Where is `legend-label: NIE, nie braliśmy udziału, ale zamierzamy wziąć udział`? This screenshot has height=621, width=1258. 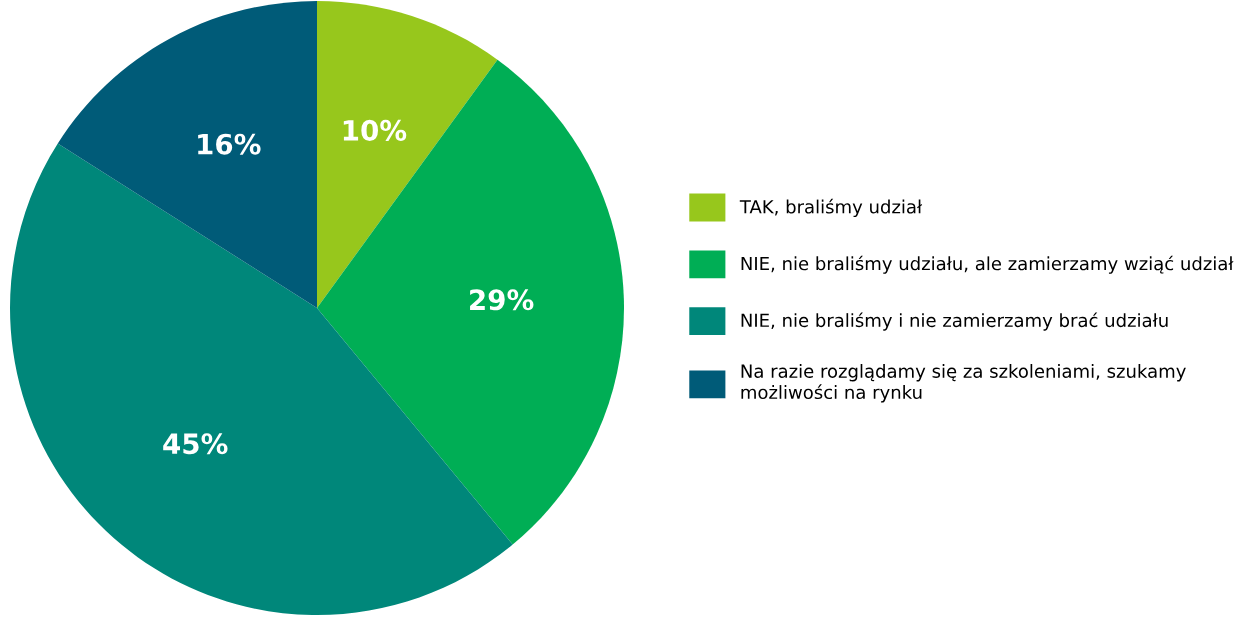 legend-label: NIE, nie braliśmy udziału, ale zamierzamy wziąć udział is located at coordinates (987, 264).